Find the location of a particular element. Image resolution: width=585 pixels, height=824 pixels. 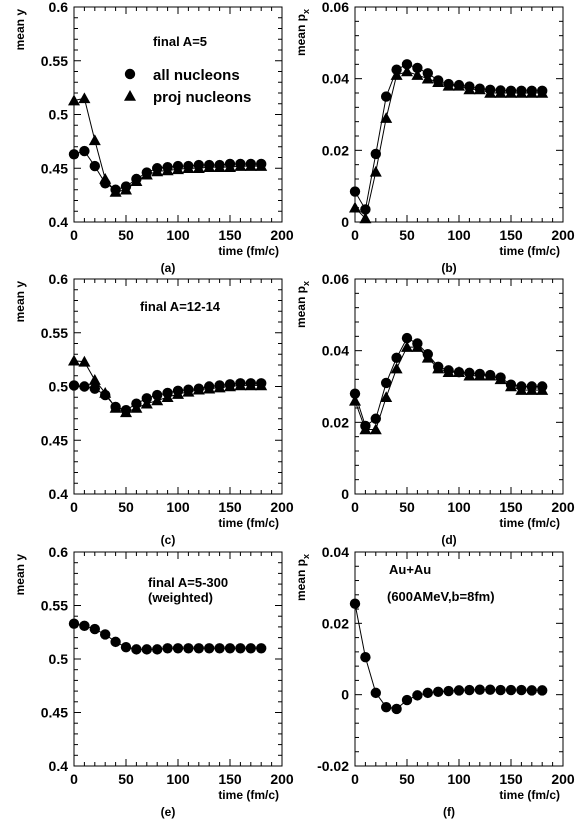

annotation: final A=12-14 is located at coordinates (180, 306).